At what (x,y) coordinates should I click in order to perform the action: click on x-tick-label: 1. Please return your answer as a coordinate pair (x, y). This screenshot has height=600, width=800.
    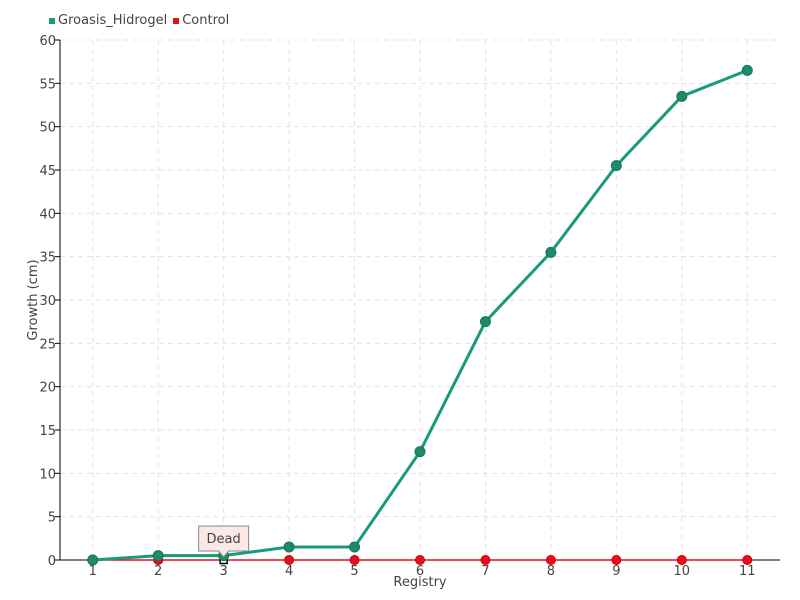
    Looking at the image, I should click on (93, 571).